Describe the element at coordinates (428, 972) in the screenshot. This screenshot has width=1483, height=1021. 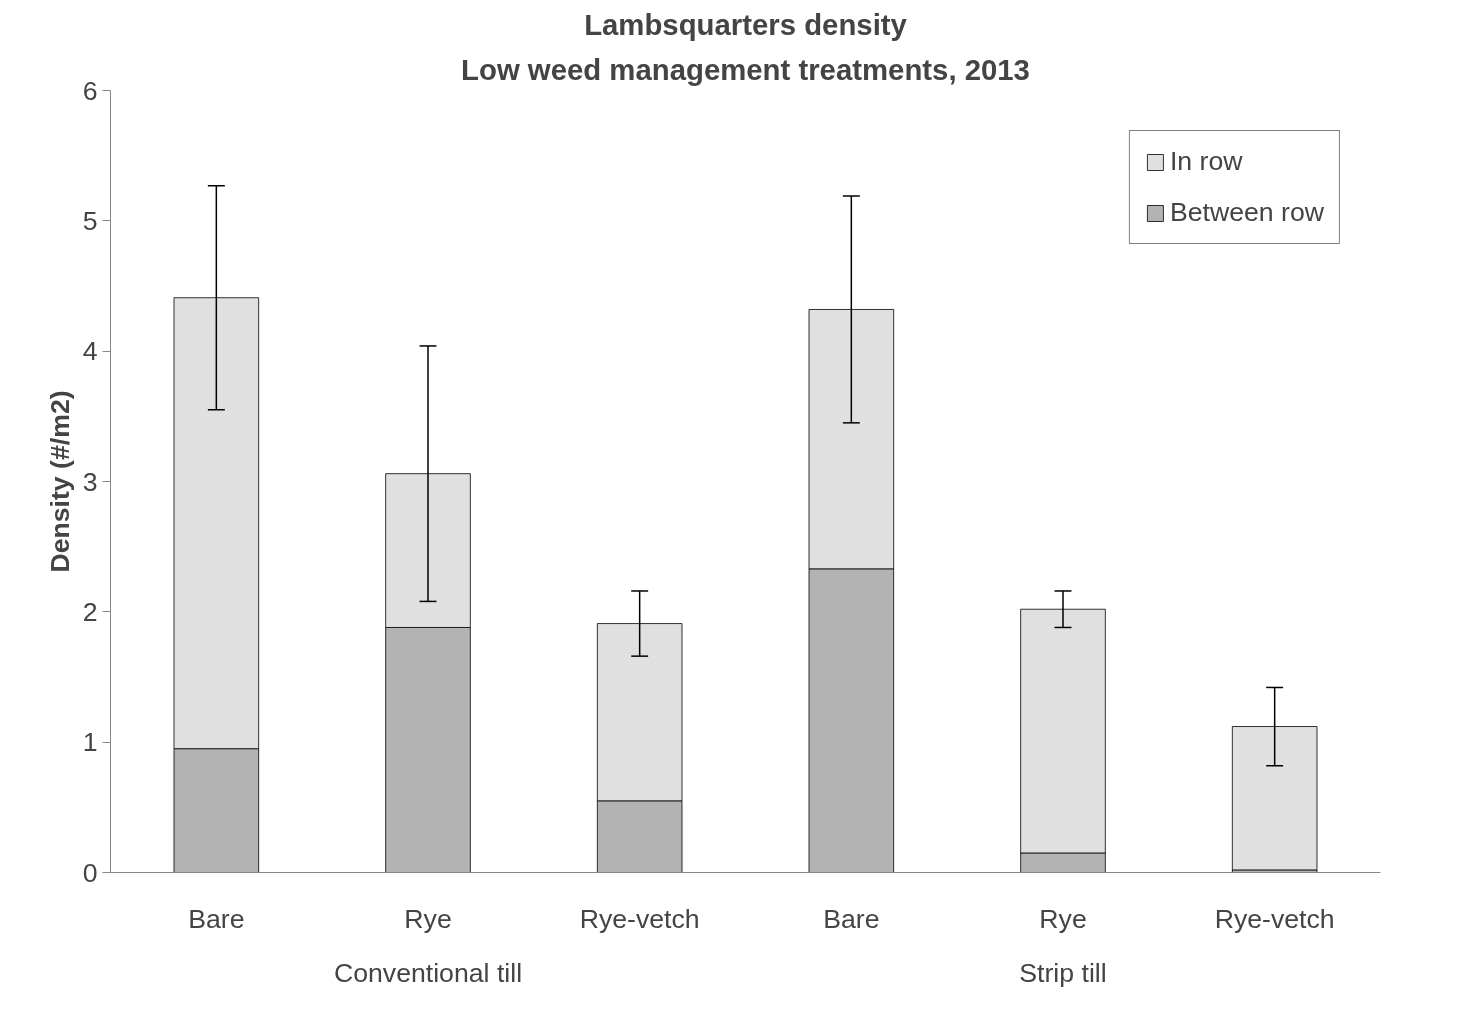
I see `text: Conventional till` at that location.